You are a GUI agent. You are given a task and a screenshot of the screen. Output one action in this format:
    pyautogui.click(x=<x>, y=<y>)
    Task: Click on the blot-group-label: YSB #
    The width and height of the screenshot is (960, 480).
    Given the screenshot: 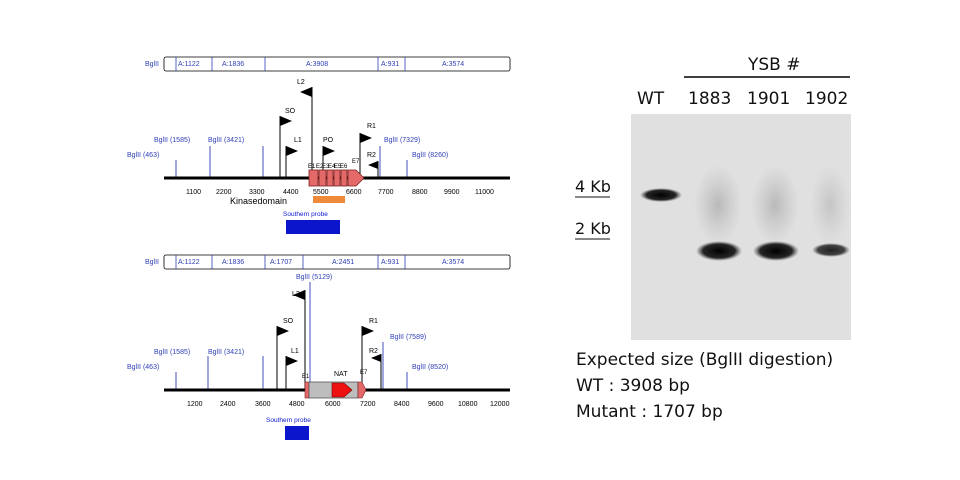 What is the action you would take?
    pyautogui.click(x=774, y=65)
    